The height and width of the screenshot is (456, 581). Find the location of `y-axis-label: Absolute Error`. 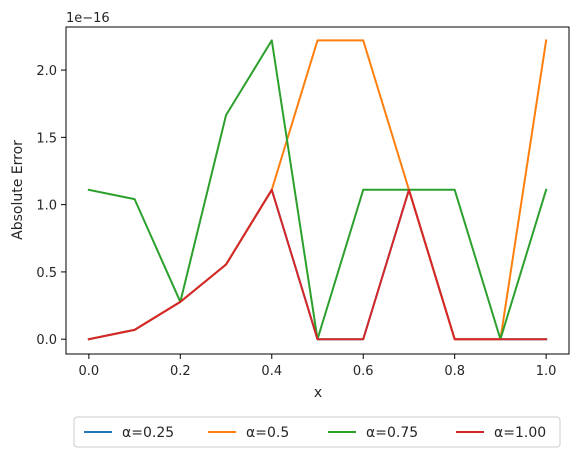

y-axis-label: Absolute Error is located at coordinates (18, 190).